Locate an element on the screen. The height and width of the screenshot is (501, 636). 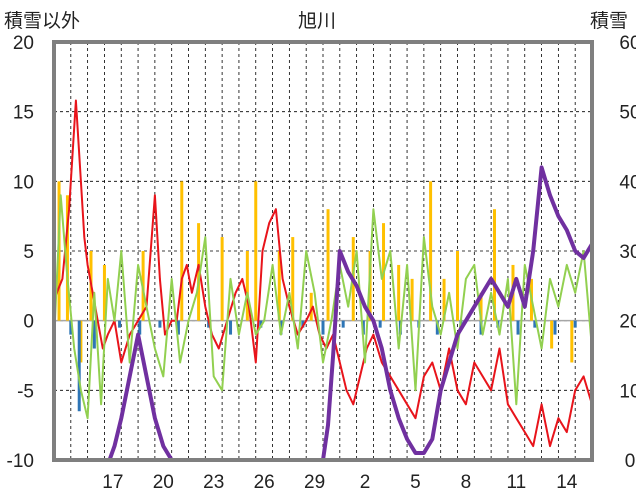
x-tick-label: 26 is located at coordinates (264, 482).